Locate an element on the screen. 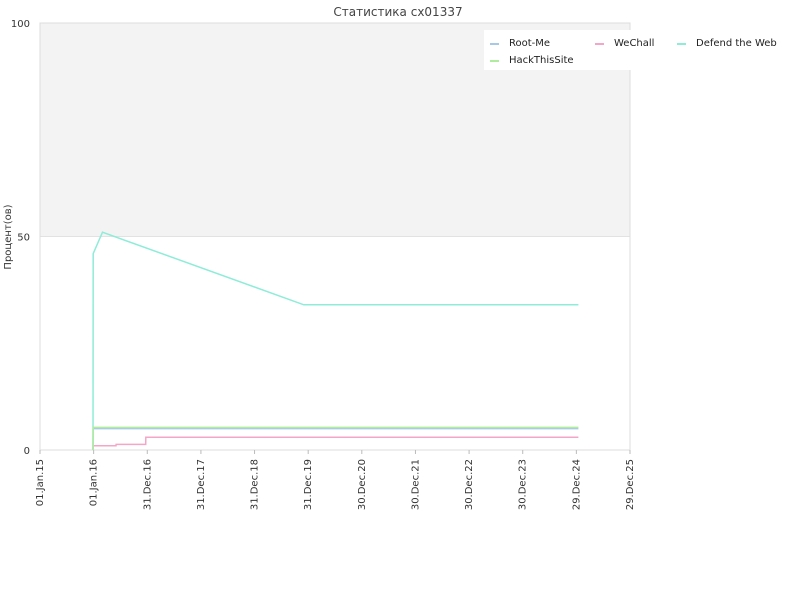 This screenshot has width=800, height=600. x-tick-label: 30.Dec.22 is located at coordinates (469, 484).